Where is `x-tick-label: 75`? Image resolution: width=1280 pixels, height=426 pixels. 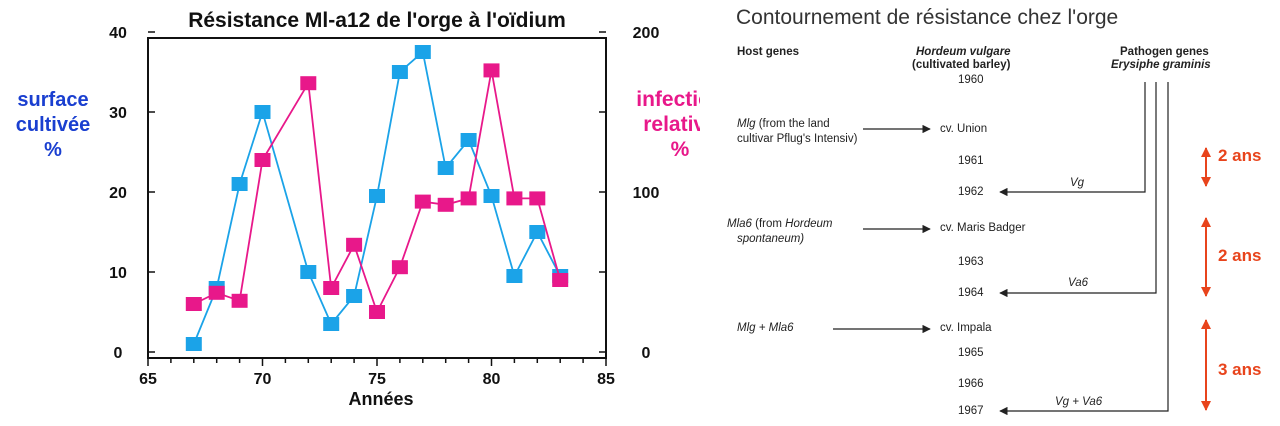 x-tick-label: 75 is located at coordinates (377, 379).